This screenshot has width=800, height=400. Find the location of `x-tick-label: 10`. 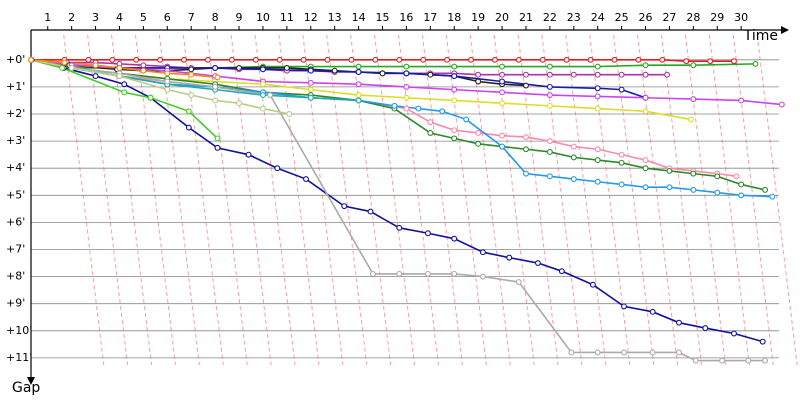

x-tick-label: 10 is located at coordinates (263, 17).